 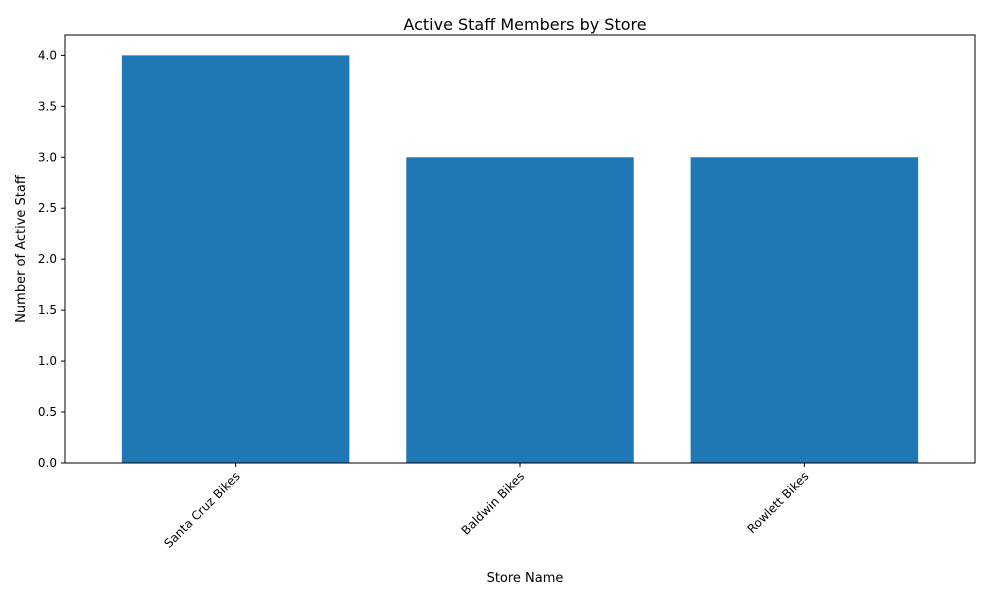 I want to click on x-tick-label: Baldwin Bikes, so click(x=493, y=503).